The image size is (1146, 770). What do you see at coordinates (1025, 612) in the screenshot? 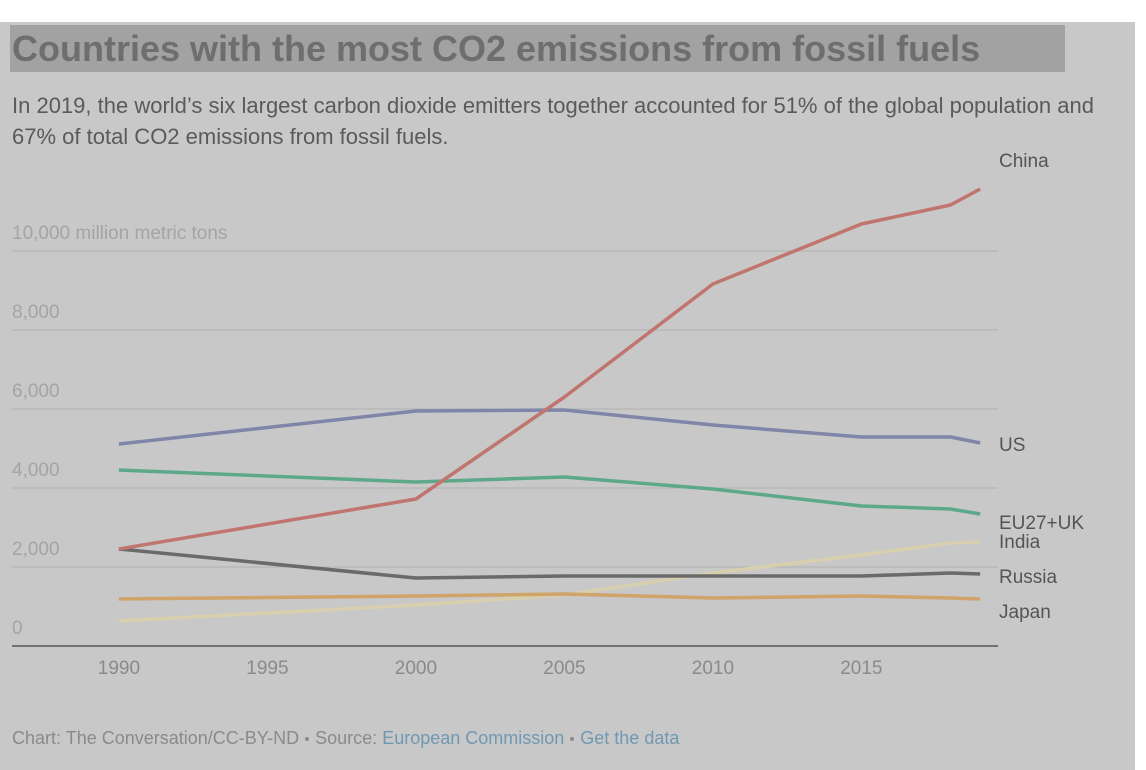
I see `series-label: Japan` at bounding box center [1025, 612].